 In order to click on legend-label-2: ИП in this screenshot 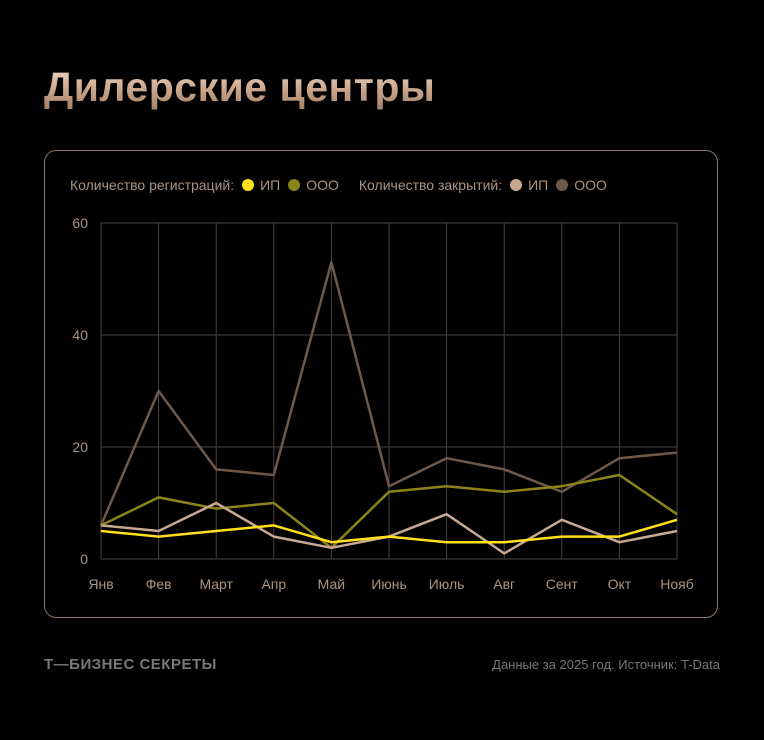, I will do `click(538, 185)`.